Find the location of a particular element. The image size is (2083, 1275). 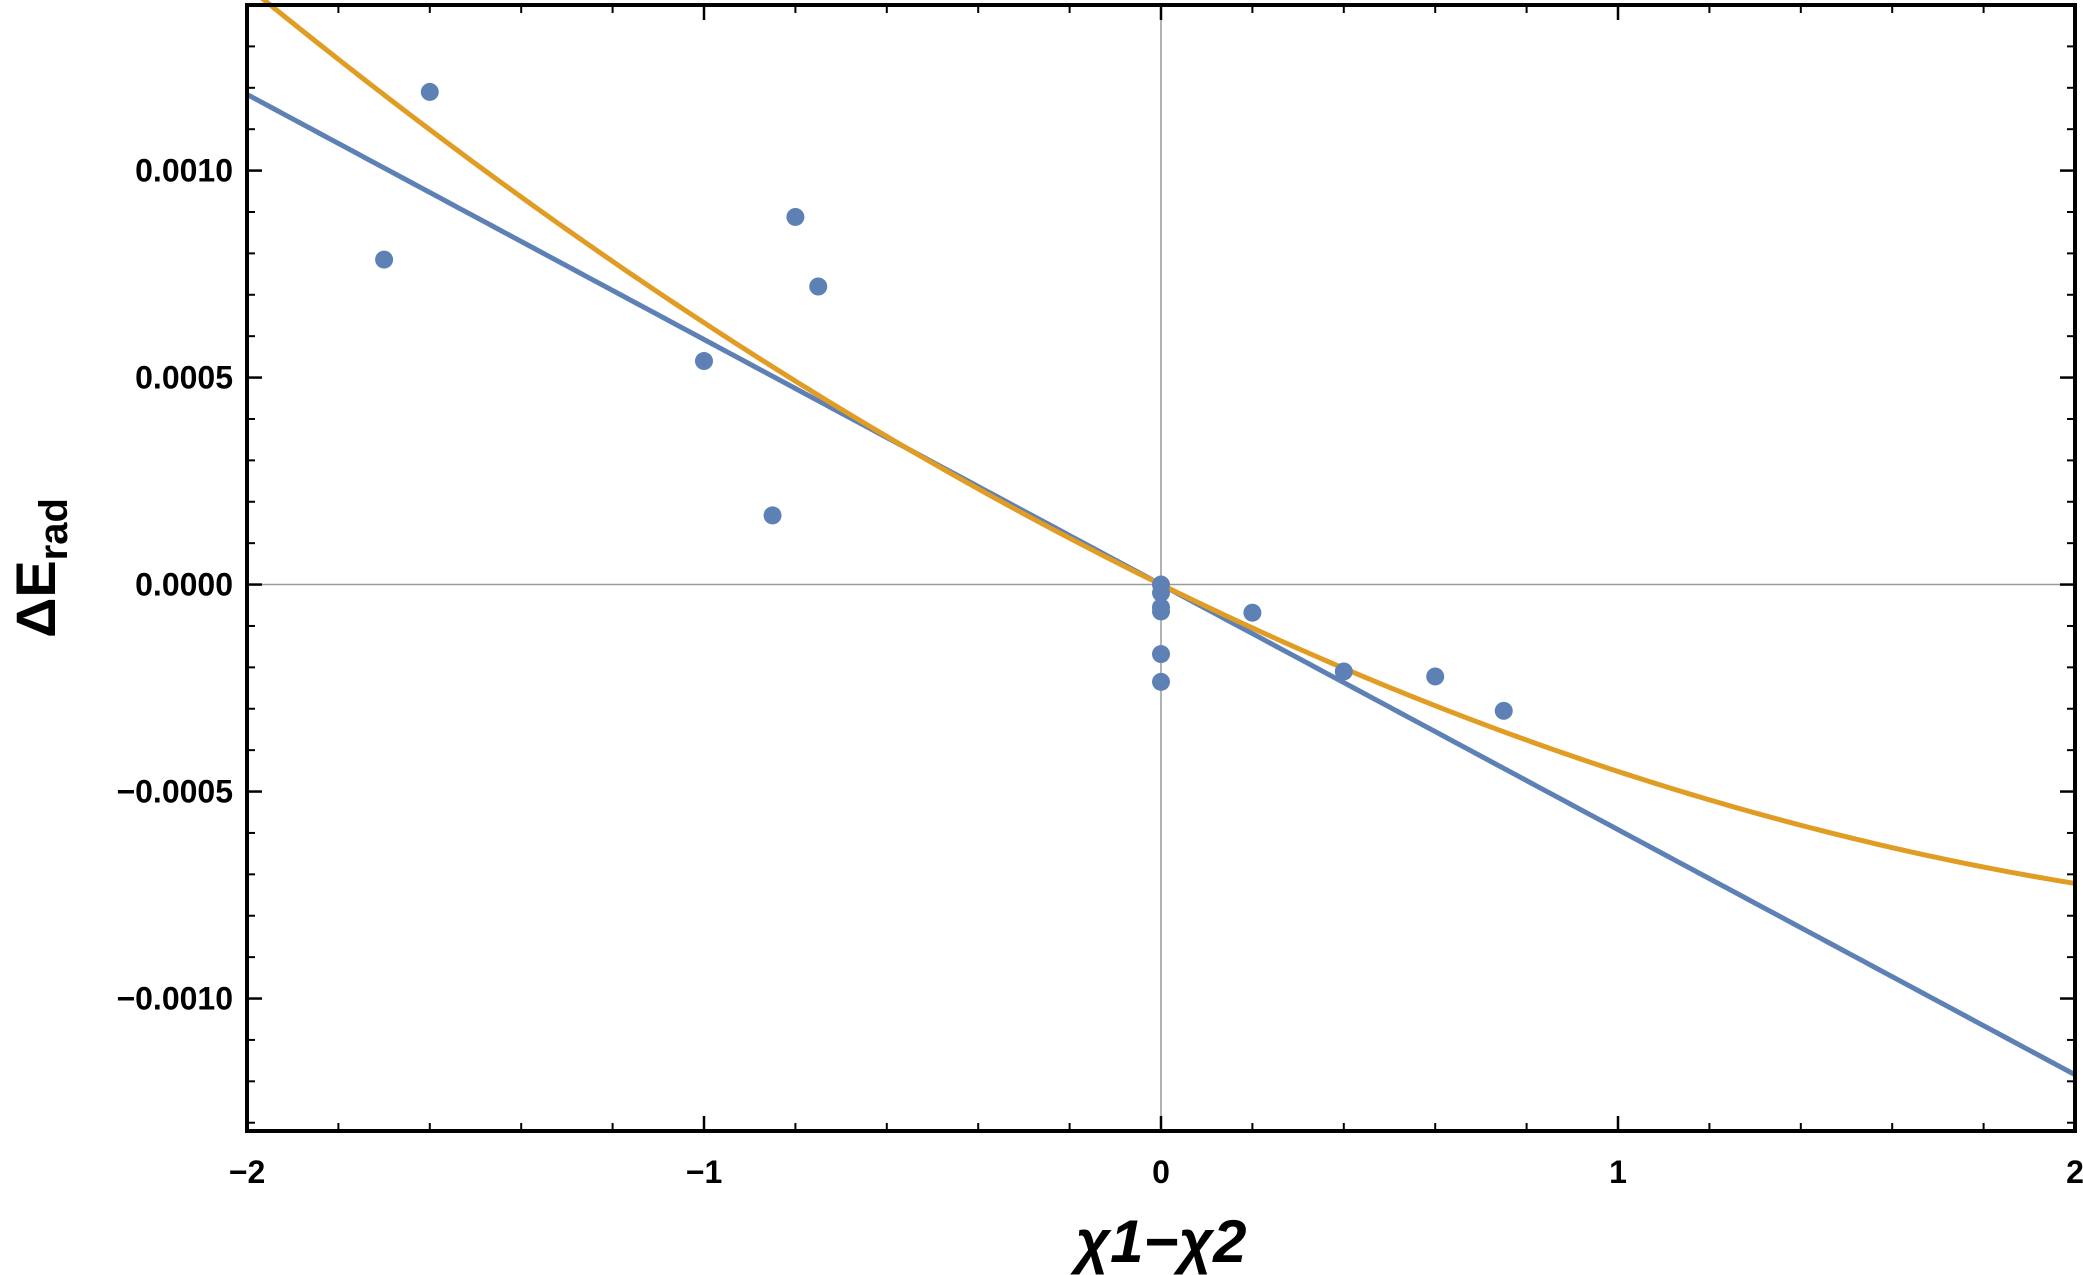

y-axis-title: ΔErad is located at coordinates (40, 568).